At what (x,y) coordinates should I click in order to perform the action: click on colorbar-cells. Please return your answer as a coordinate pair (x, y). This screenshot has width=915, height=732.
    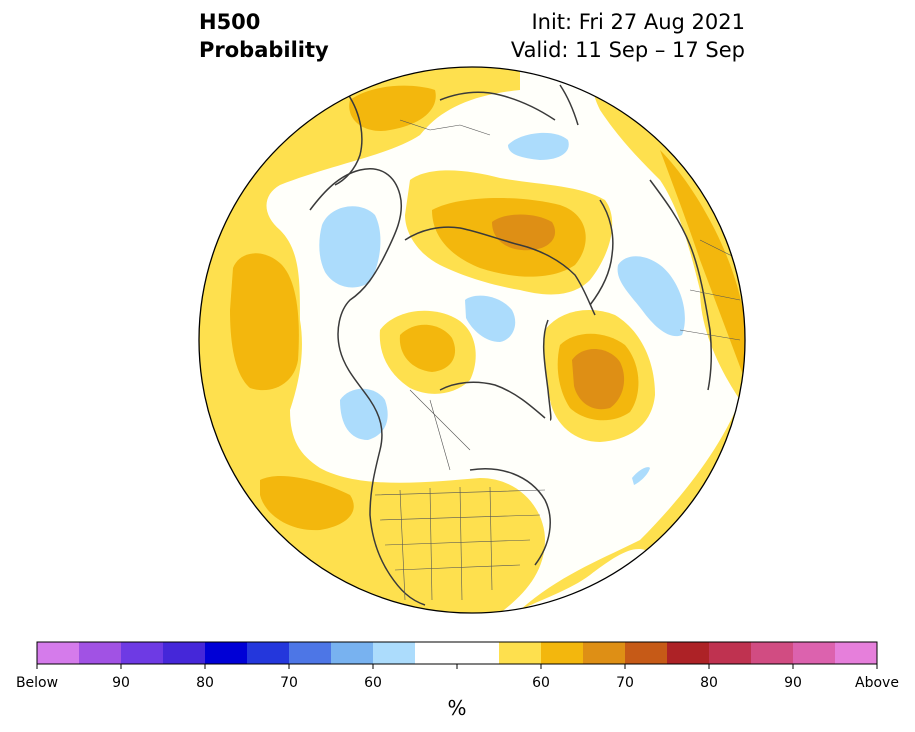
    Looking at the image, I should click on (457, 653).